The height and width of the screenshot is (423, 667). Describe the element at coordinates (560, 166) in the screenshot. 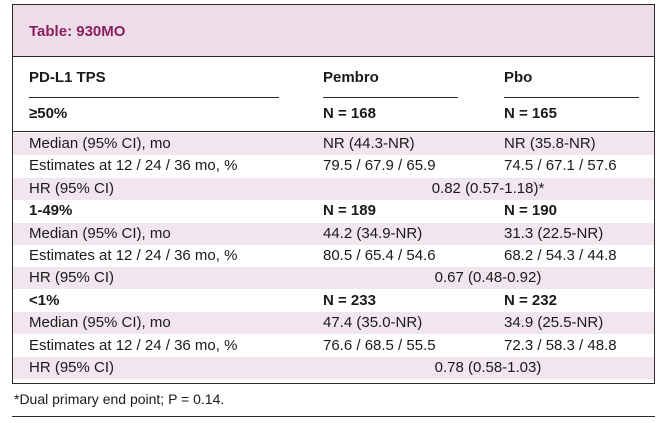

I see `pbo-value: 74.5 / 67.1 / 57.6` at that location.